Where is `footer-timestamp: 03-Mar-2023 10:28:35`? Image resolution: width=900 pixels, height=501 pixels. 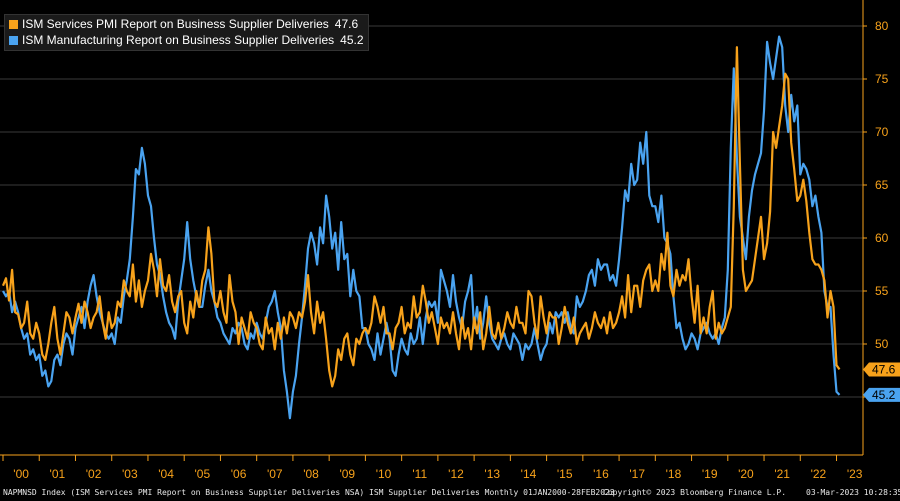
footer-timestamp: 03-Mar-2023 10:28:35 is located at coordinates (853, 492).